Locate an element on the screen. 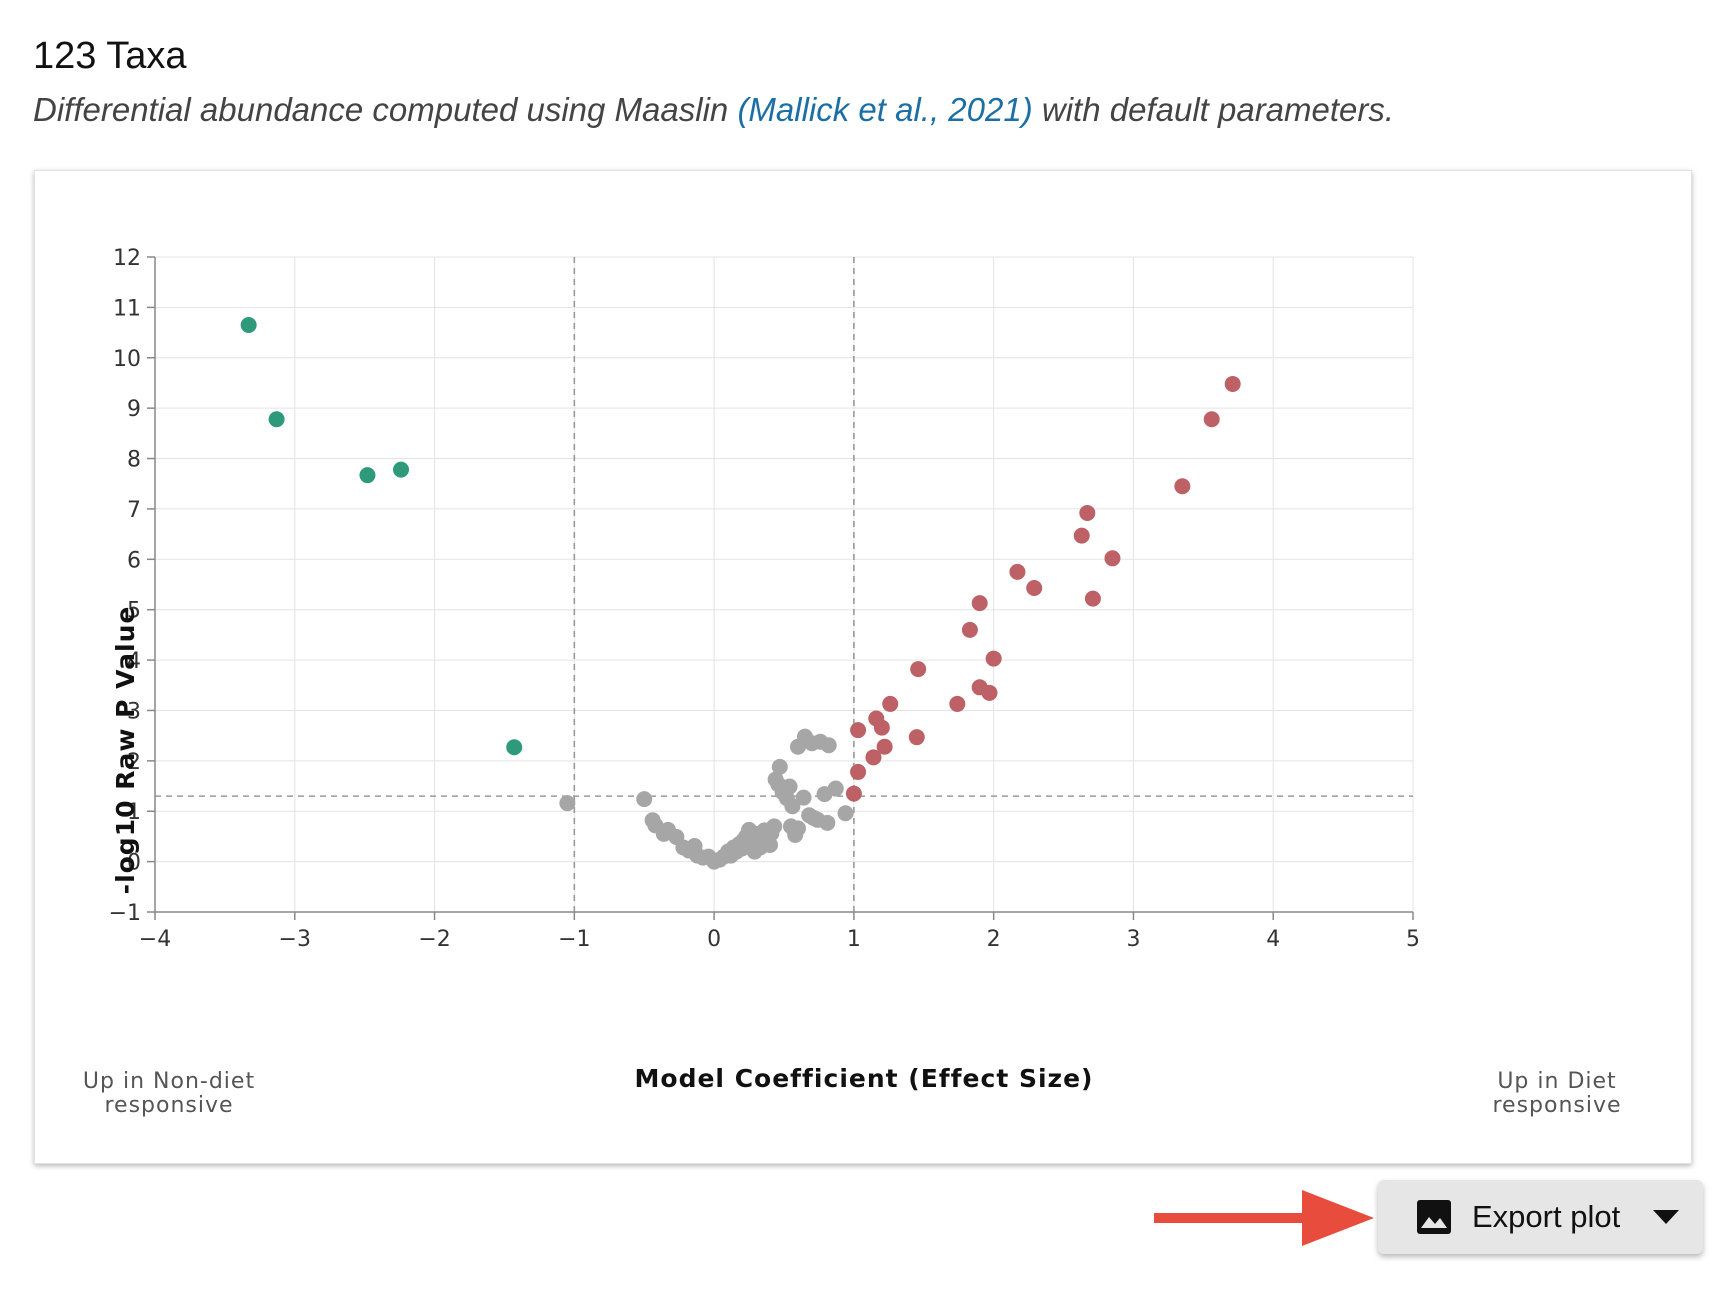  y-tick-label: −1 is located at coordinates (125, 913).